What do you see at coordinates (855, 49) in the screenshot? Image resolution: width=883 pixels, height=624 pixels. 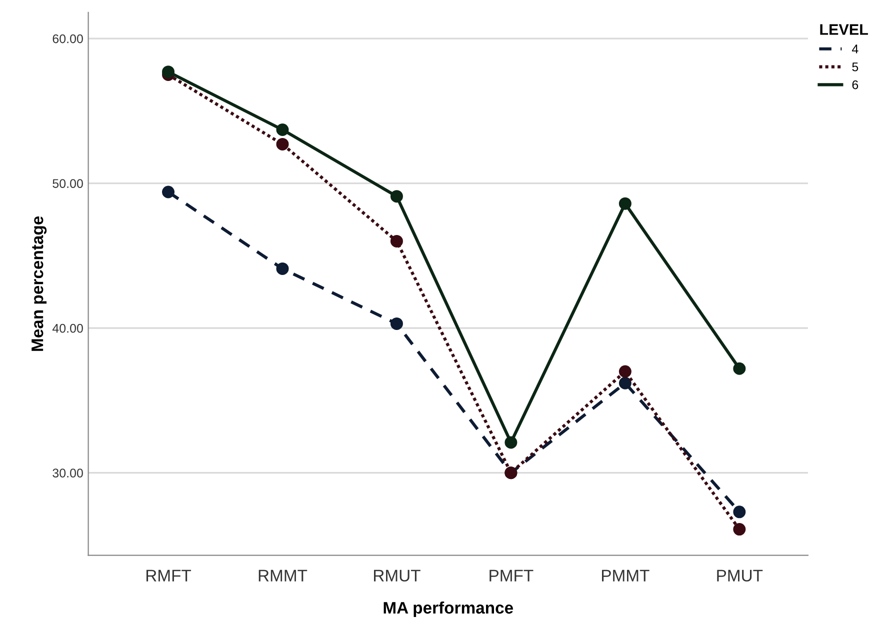 I see `legend-label: 4` at bounding box center [855, 49].